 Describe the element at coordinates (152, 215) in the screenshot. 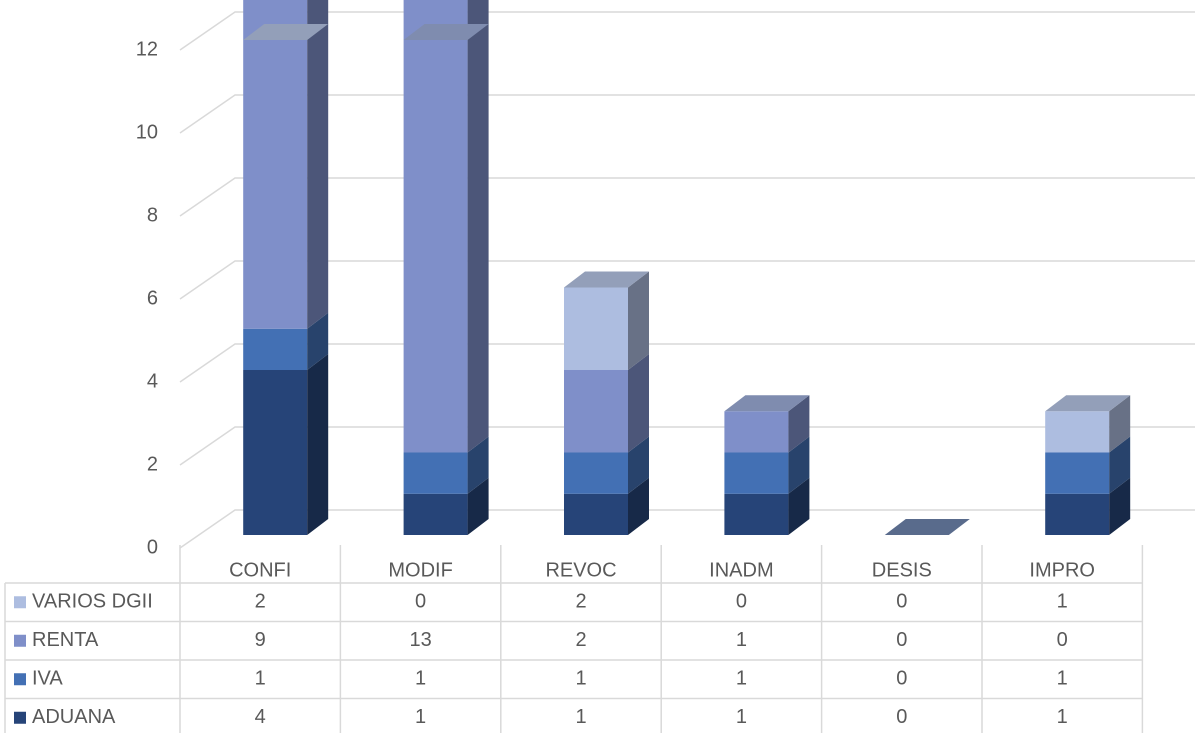

I see `y-tick-label: 8` at that location.